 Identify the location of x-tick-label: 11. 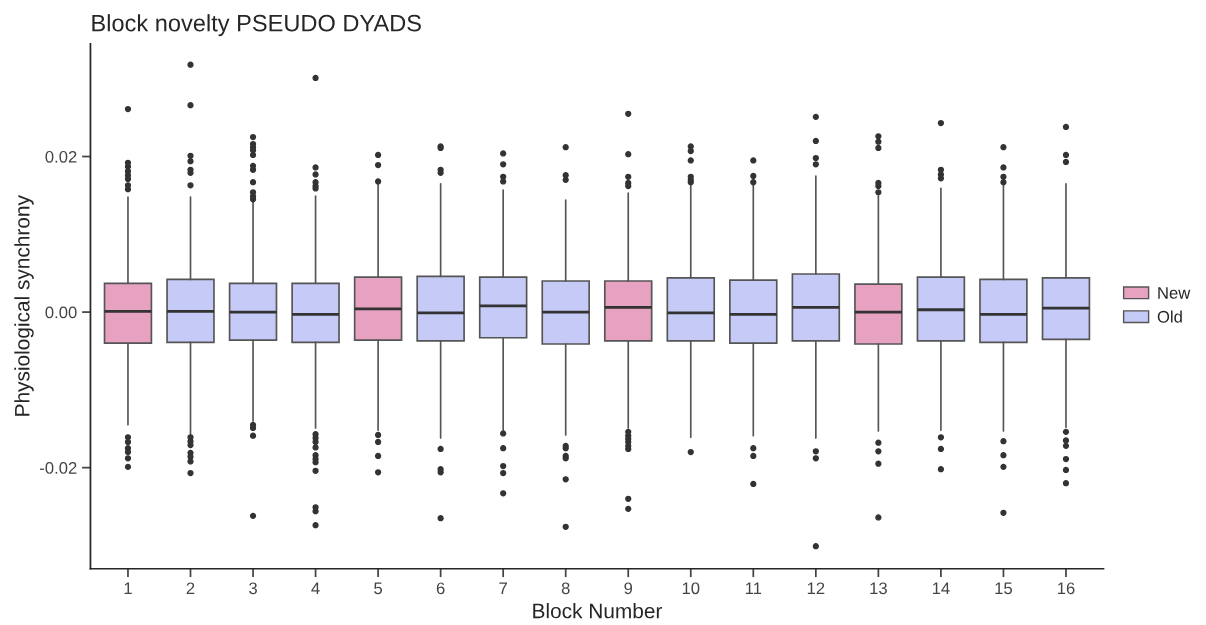
(753, 588).